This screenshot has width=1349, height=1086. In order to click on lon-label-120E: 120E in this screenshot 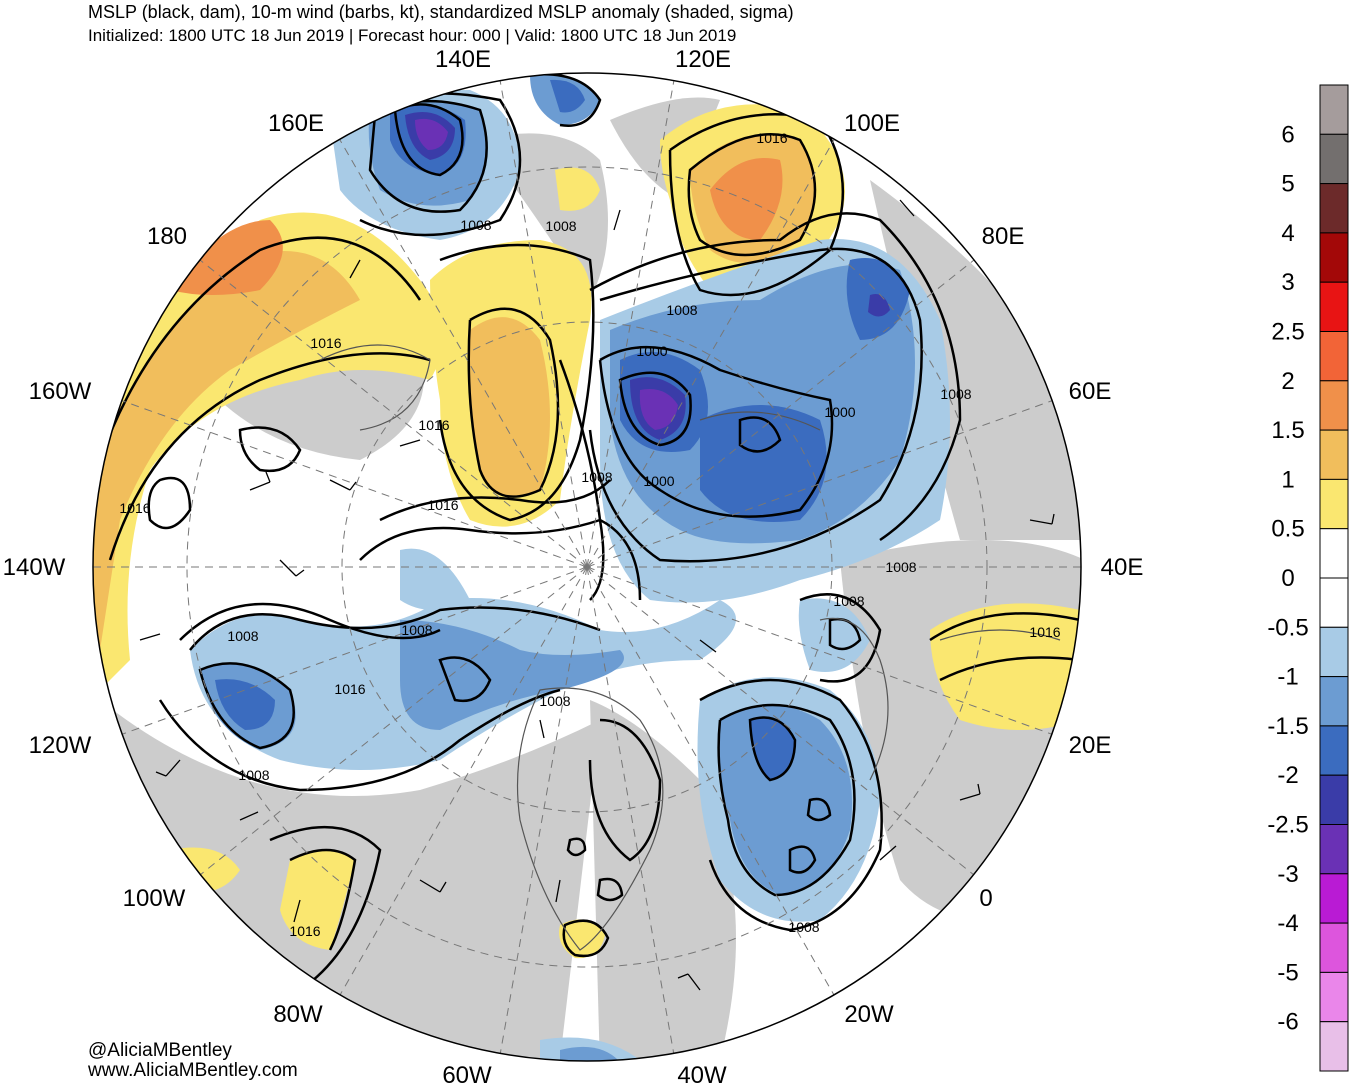, I will do `click(703, 59)`.